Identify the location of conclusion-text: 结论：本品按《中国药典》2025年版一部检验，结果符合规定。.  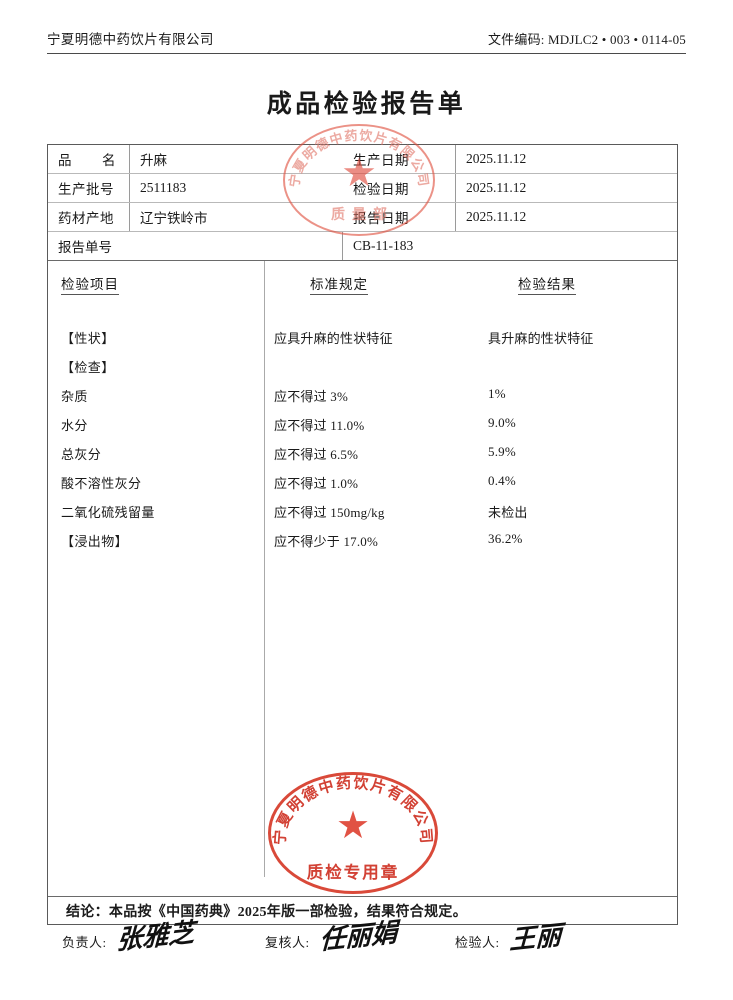
(362, 910).